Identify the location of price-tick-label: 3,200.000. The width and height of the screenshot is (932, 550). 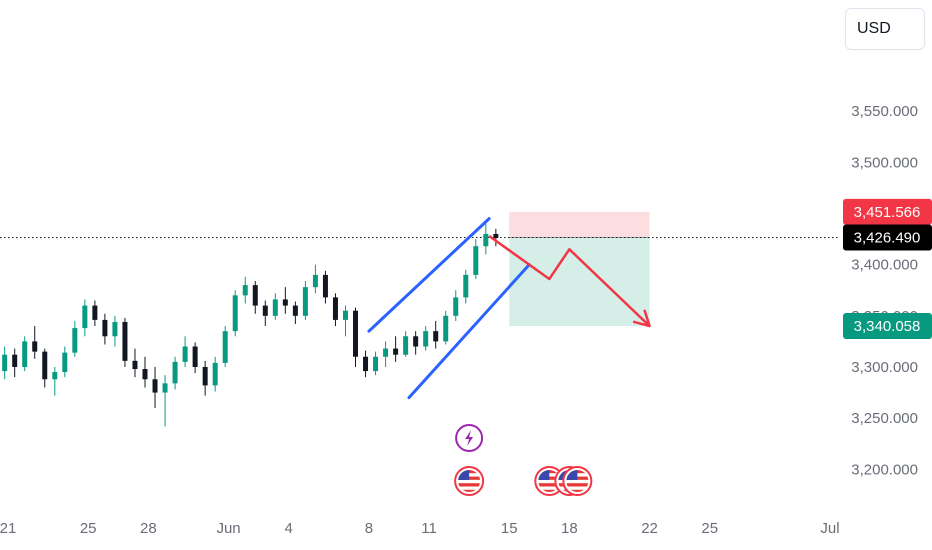
(884, 469).